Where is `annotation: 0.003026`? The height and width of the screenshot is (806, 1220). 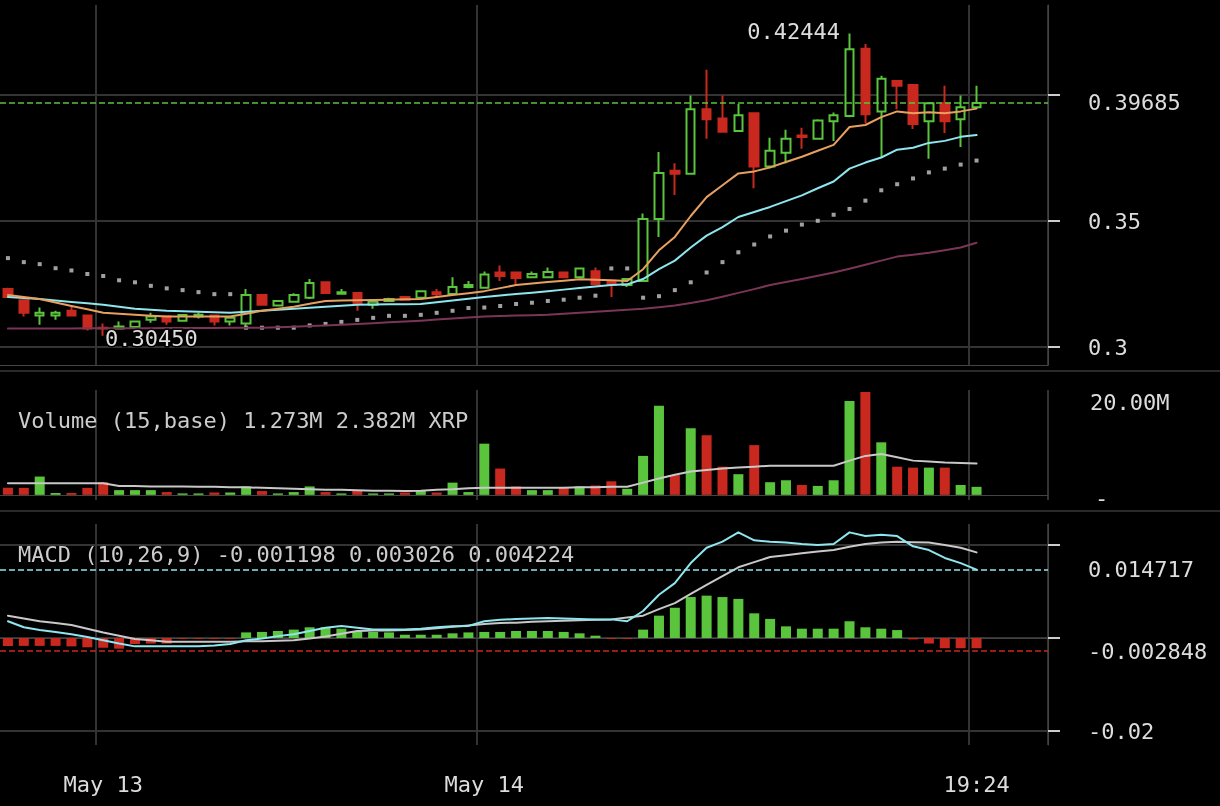 annotation: 0.003026 is located at coordinates (402, 554).